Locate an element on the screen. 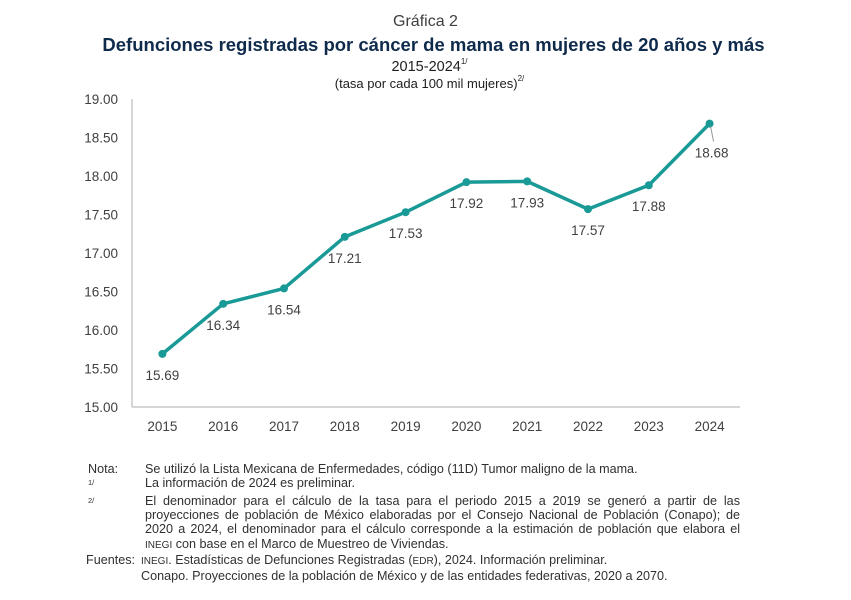 The width and height of the screenshot is (851, 600). data-label: 18.68 is located at coordinates (712, 153).